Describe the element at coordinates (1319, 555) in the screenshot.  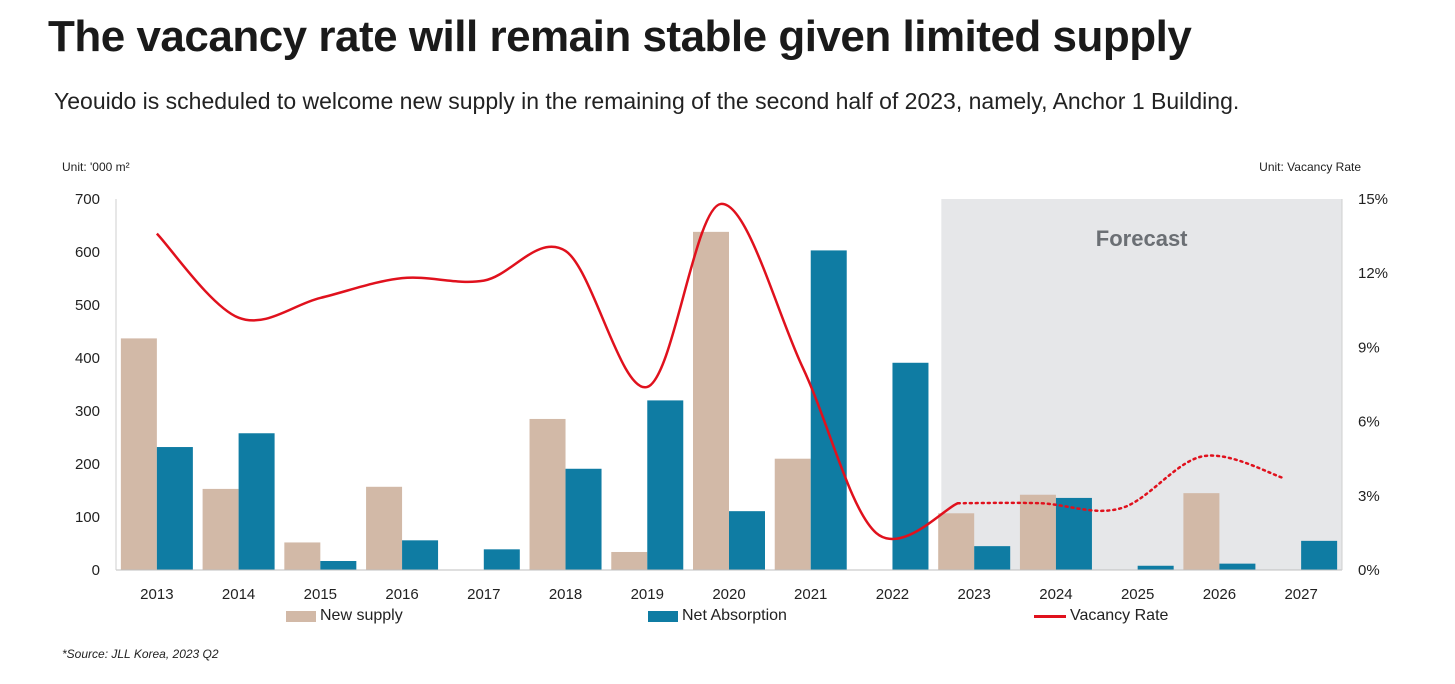
I see `bar-net-absorption-2027` at that location.